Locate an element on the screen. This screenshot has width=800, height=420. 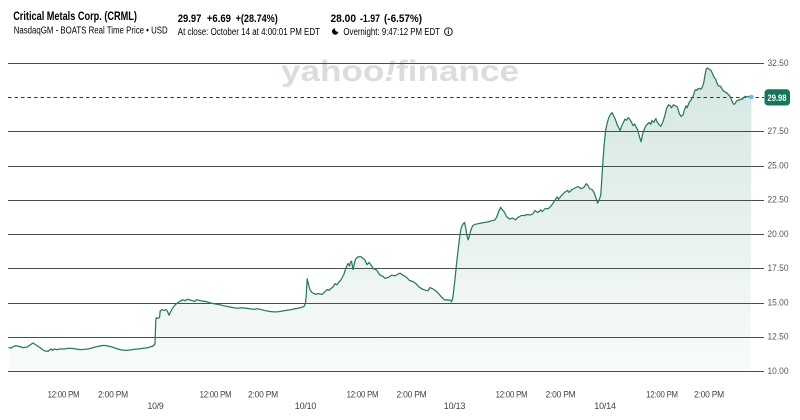
svg-text: 28.00 is located at coordinates (344, 19).